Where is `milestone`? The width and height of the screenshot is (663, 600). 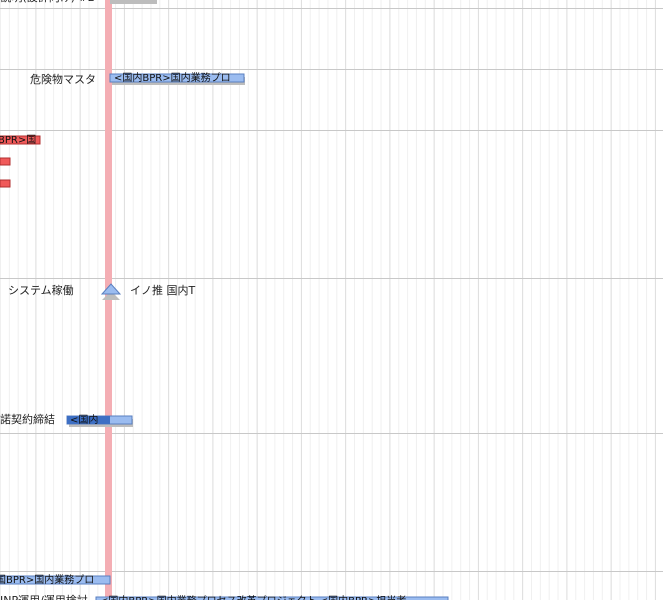 milestone is located at coordinates (111, 289).